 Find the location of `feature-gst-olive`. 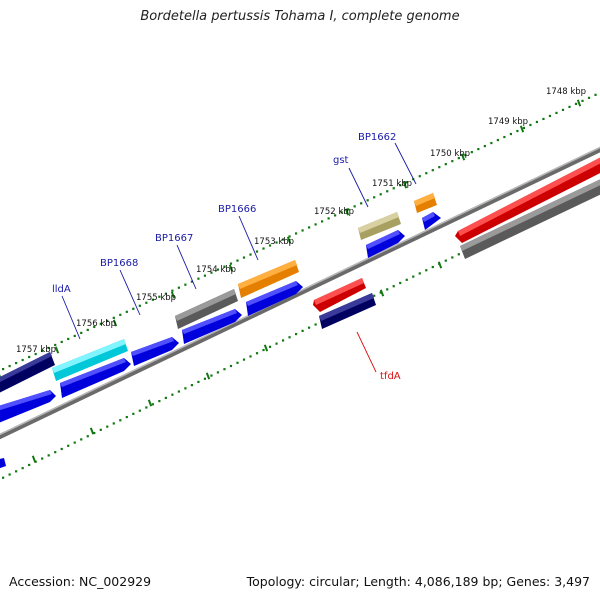

feature-gst-olive is located at coordinates (379, 226).